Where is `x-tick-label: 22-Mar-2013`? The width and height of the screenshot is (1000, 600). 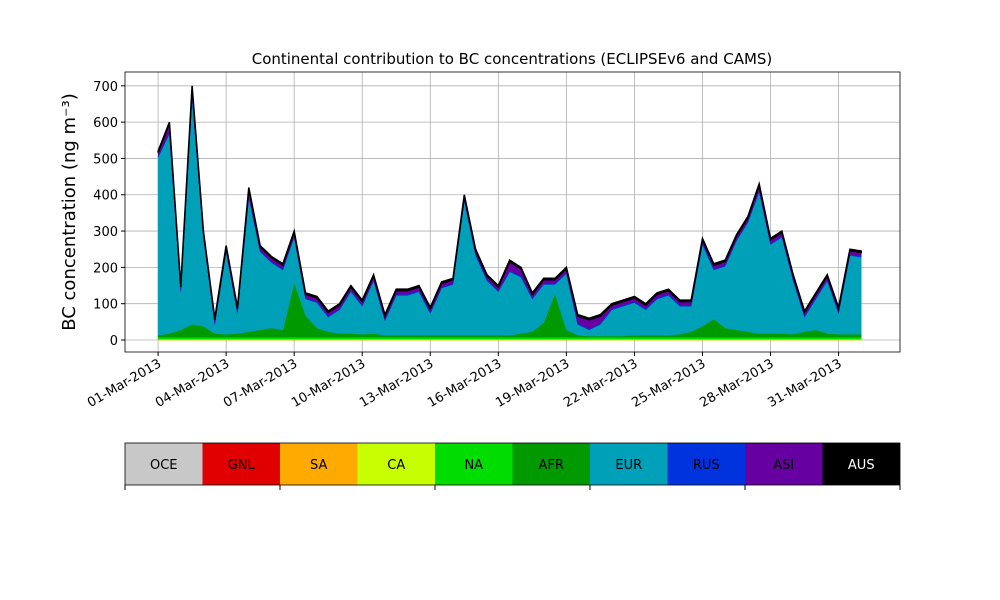
x-tick-label: 22-Mar-2013 is located at coordinates (600, 383).